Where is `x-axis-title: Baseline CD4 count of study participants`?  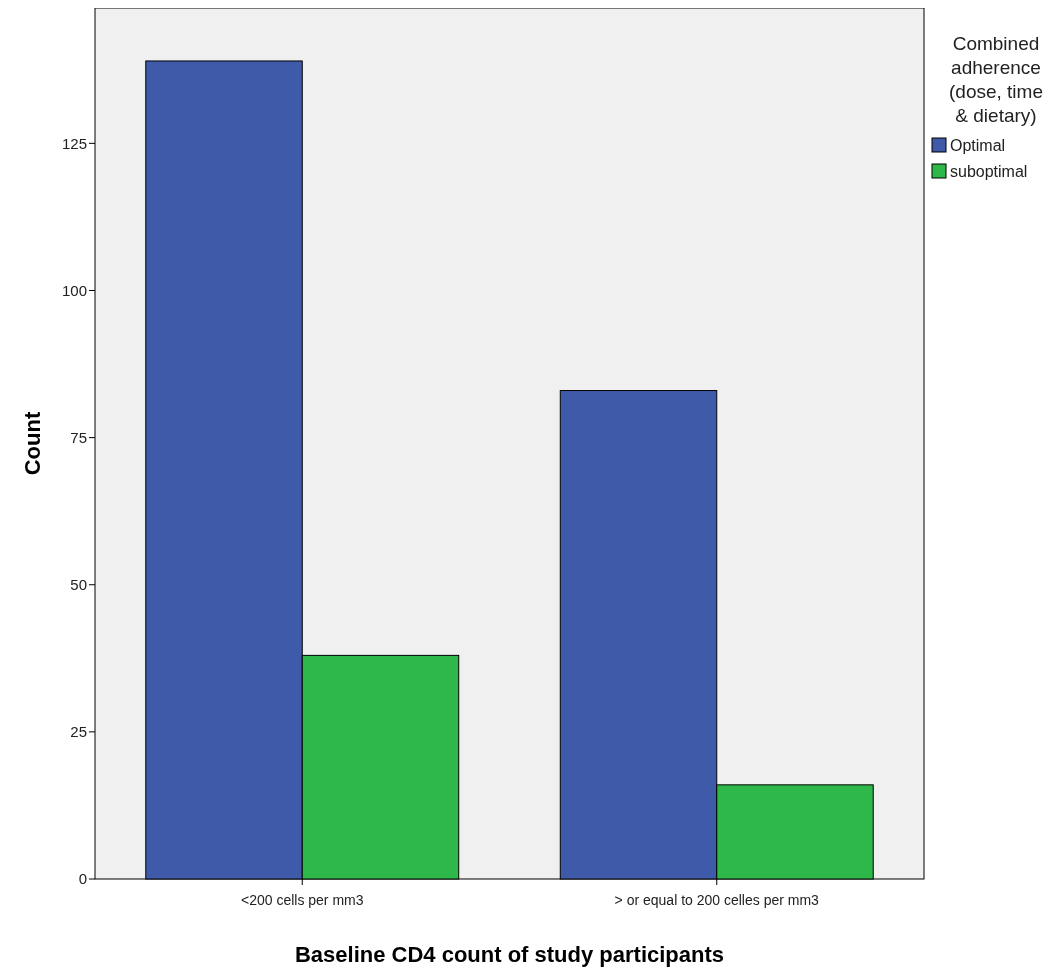
x-axis-title: Baseline CD4 count of study participants is located at coordinates (509, 954).